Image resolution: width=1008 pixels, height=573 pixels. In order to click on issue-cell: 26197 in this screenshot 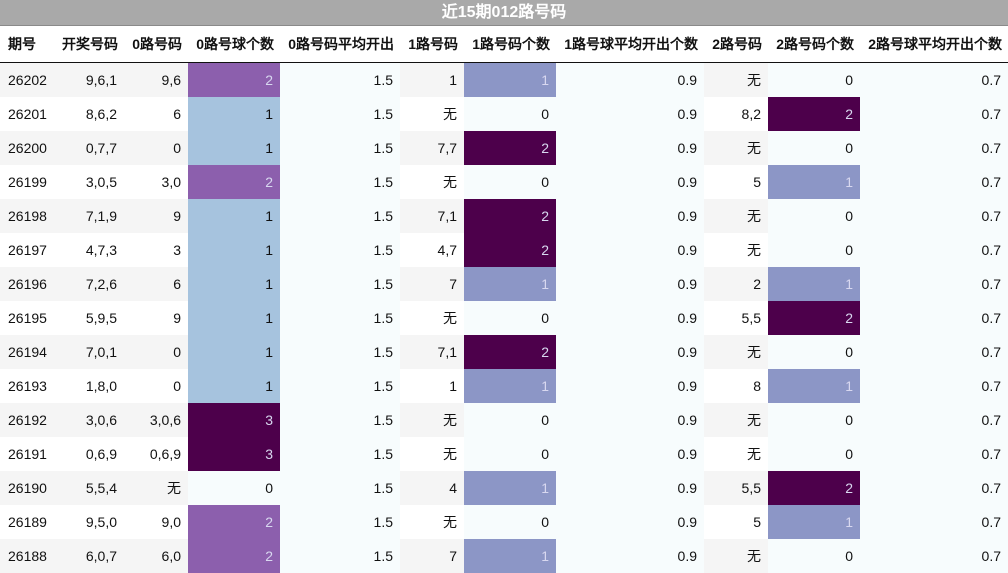, I will do `click(28, 250)`.